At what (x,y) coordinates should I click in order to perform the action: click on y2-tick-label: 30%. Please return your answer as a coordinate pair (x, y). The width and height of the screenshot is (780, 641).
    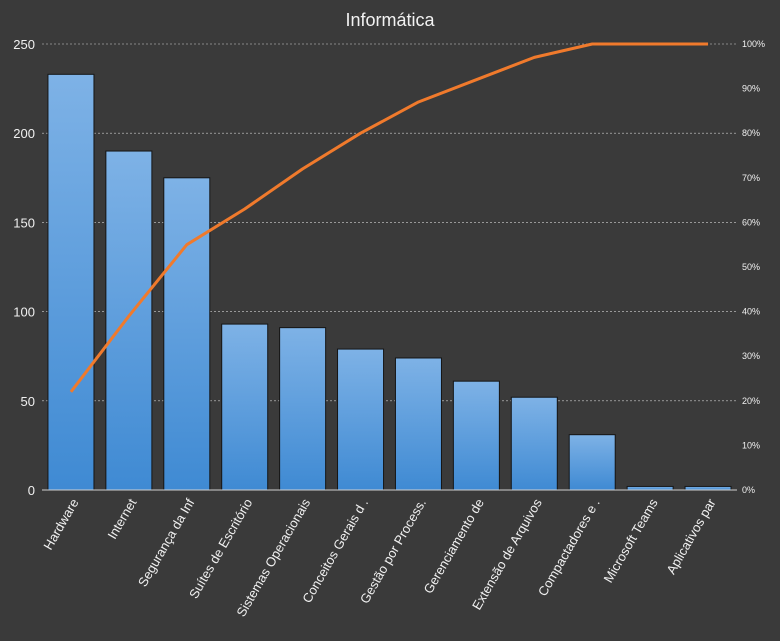
    Looking at the image, I should click on (751, 356).